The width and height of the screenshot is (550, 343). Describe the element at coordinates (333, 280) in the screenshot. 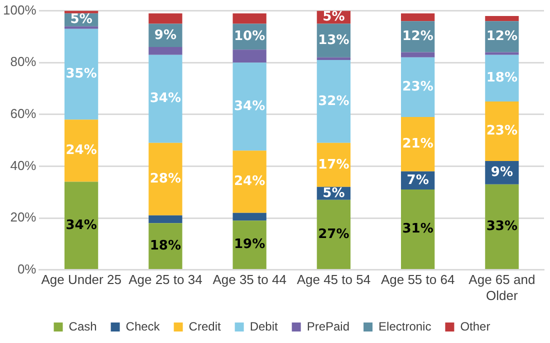

I see `x-tick-label: Age 45 to 54` at that location.